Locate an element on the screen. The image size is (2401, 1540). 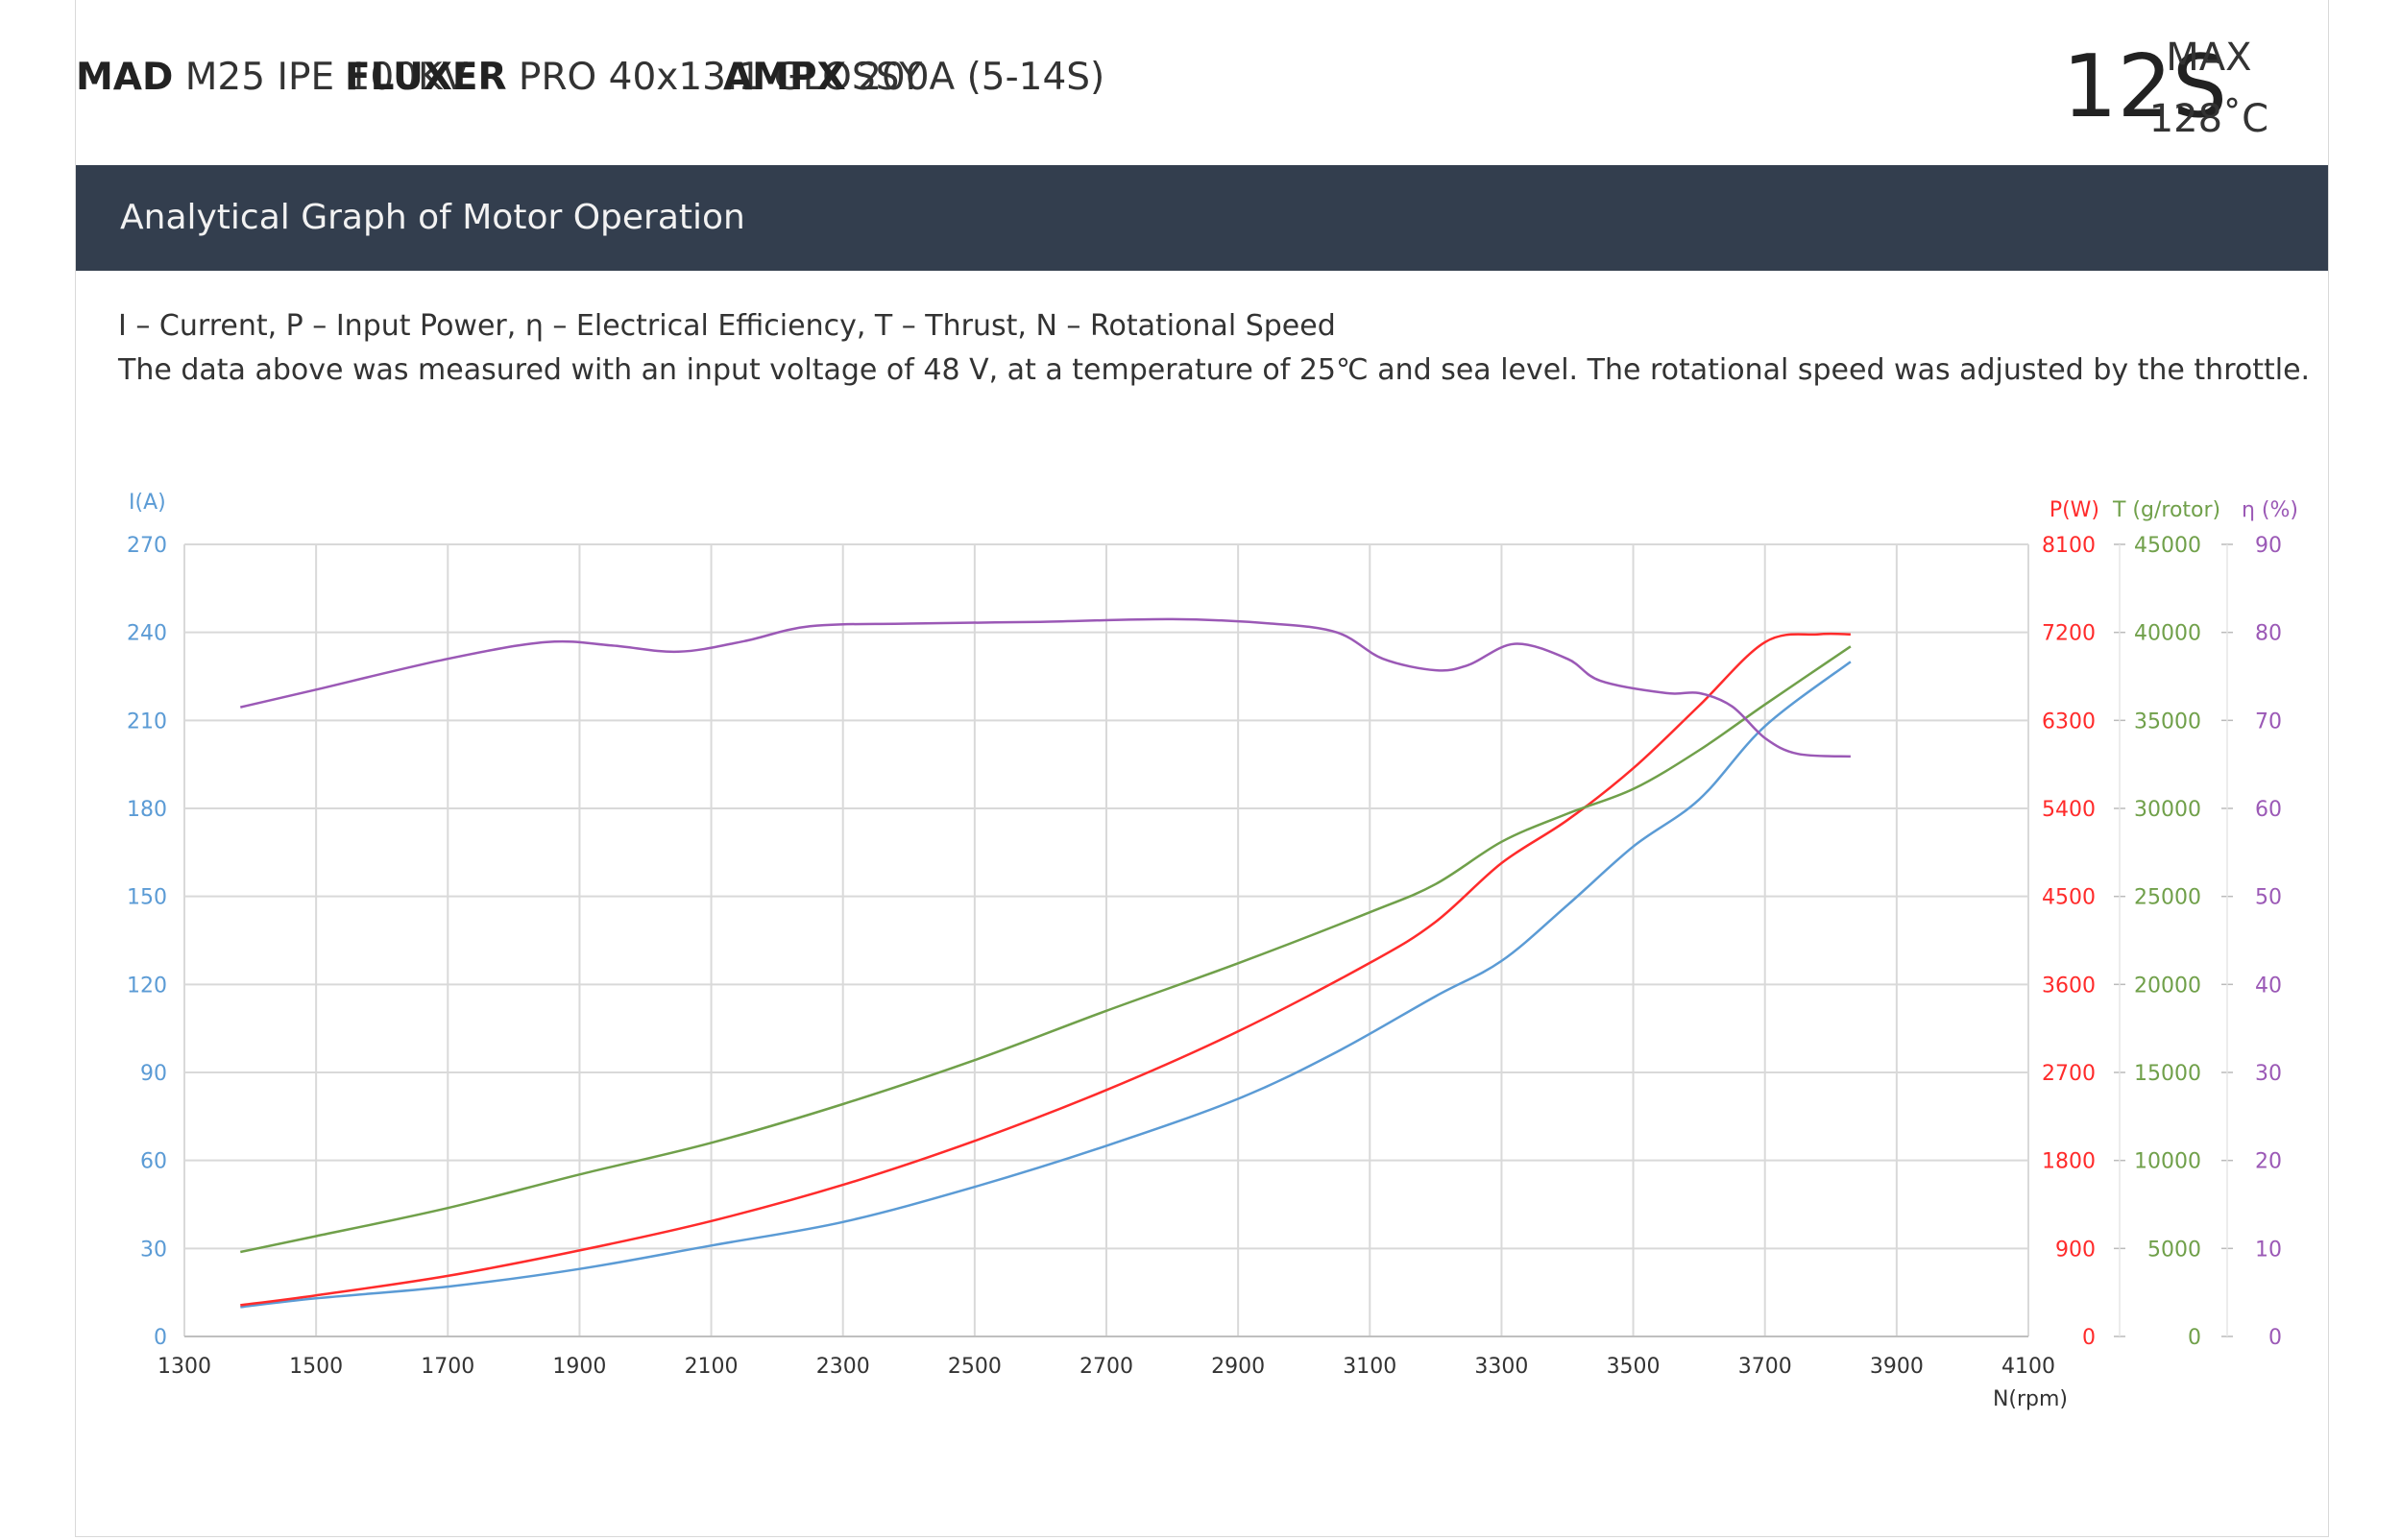
y-tick-label-power: 8100 is located at coordinates (2069, 546).